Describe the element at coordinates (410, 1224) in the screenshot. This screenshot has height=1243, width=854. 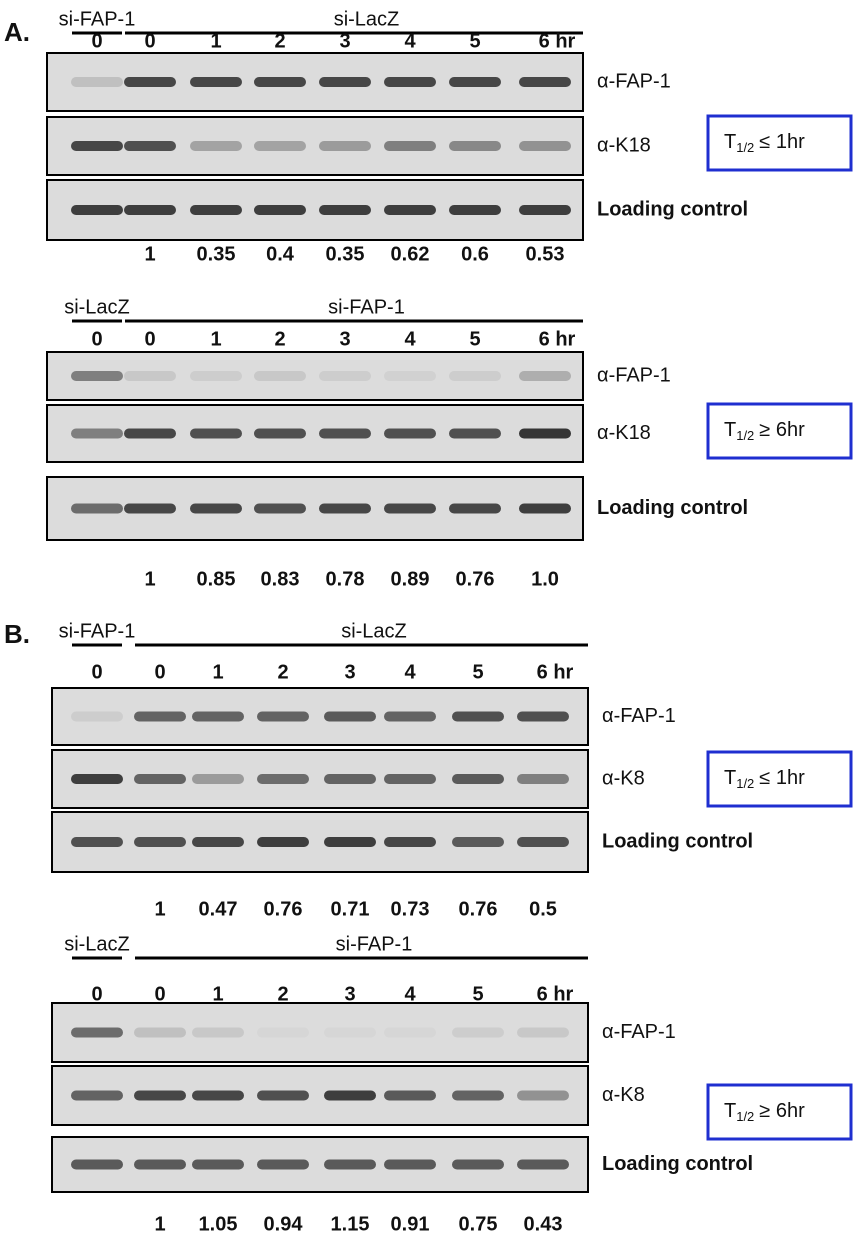
I see `quantification: 0.91` at that location.